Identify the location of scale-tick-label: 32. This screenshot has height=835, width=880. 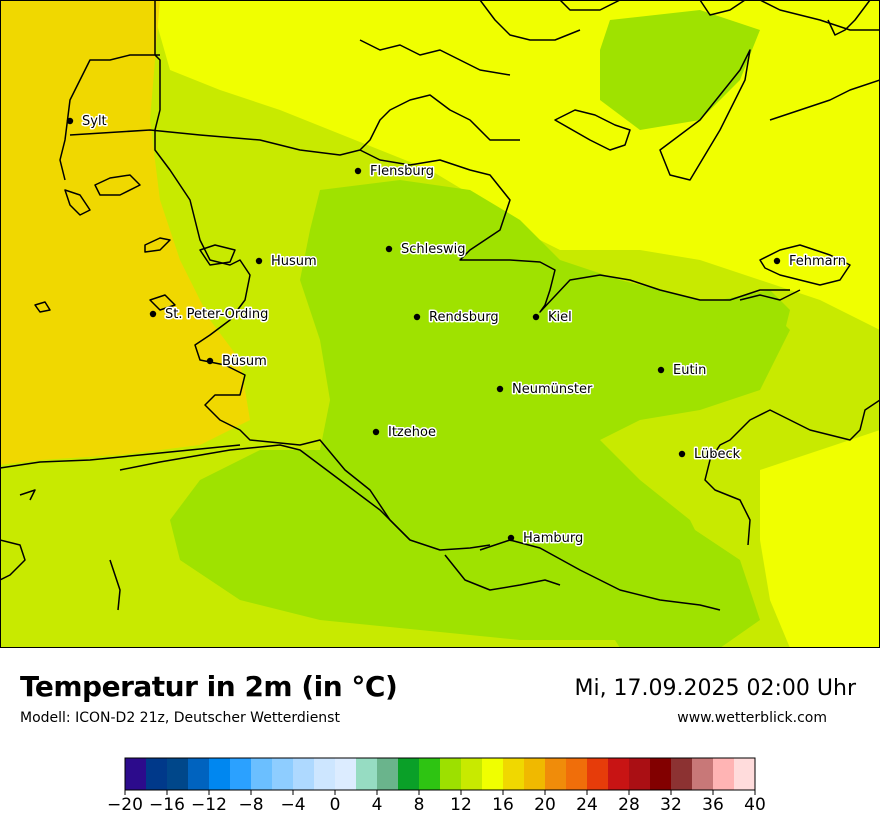
(671, 805).